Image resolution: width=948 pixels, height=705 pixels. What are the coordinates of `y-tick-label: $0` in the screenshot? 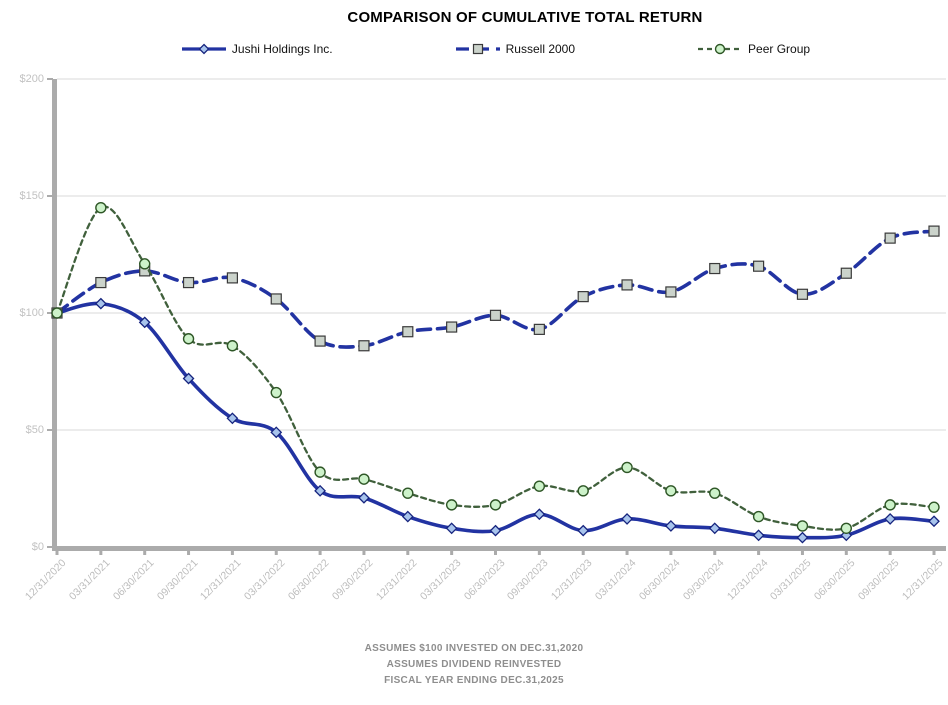 It's located at (37, 547).